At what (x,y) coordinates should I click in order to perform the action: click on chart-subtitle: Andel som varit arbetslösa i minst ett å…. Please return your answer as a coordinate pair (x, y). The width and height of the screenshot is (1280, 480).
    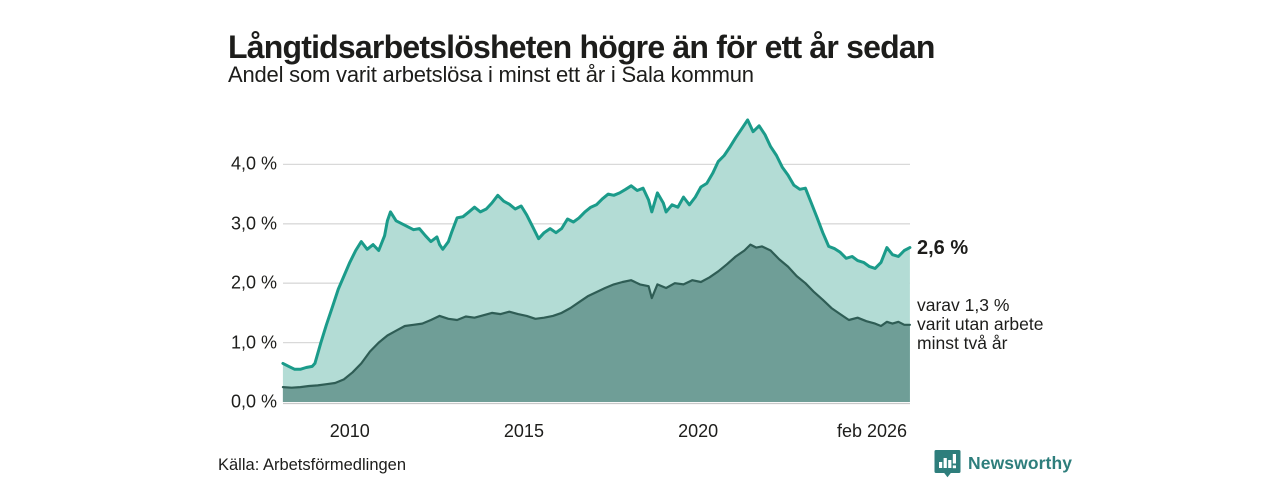
    Looking at the image, I should click on (491, 74).